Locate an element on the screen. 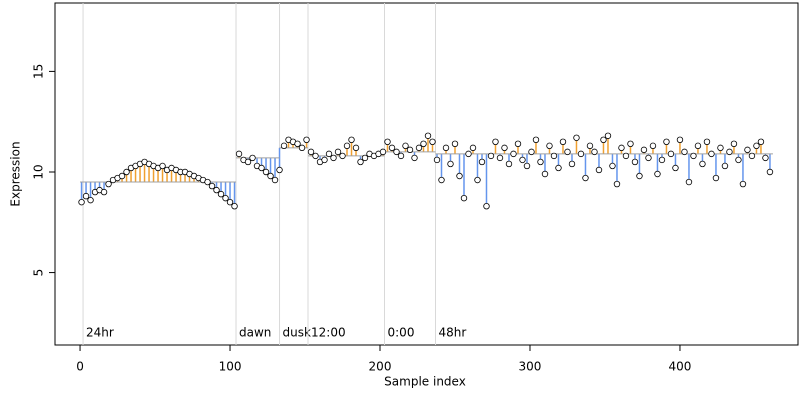 This screenshot has width=800, height=400. phase-label: 24hr is located at coordinates (100, 332).